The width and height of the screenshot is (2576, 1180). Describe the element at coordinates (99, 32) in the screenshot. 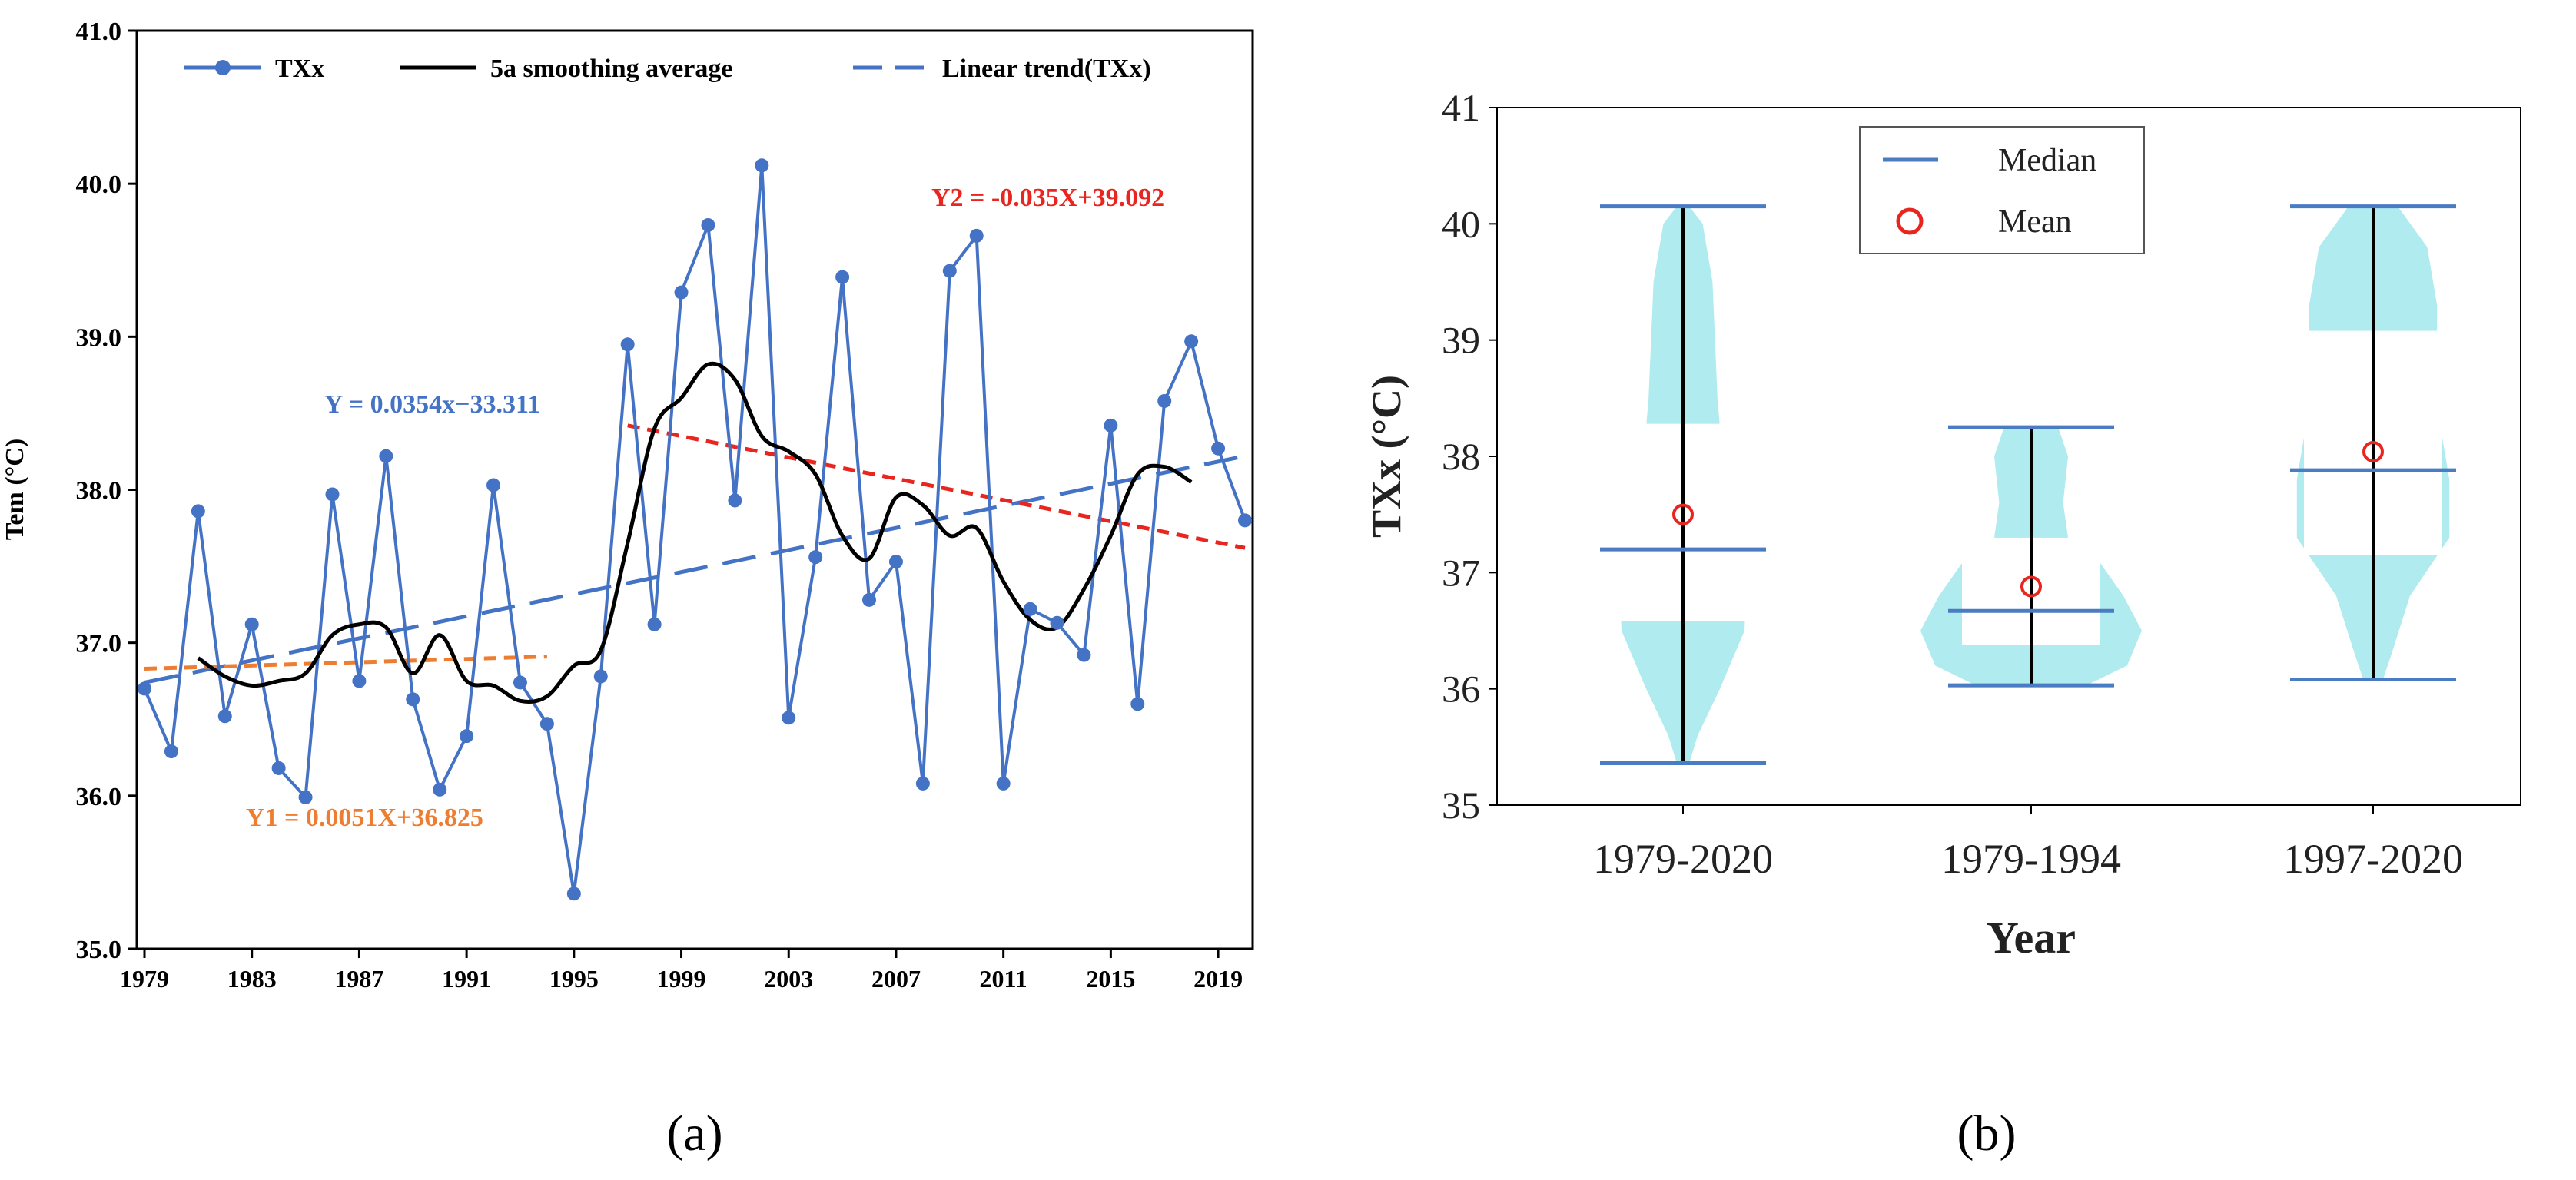

I see `y-tick-label: 41.0` at that location.